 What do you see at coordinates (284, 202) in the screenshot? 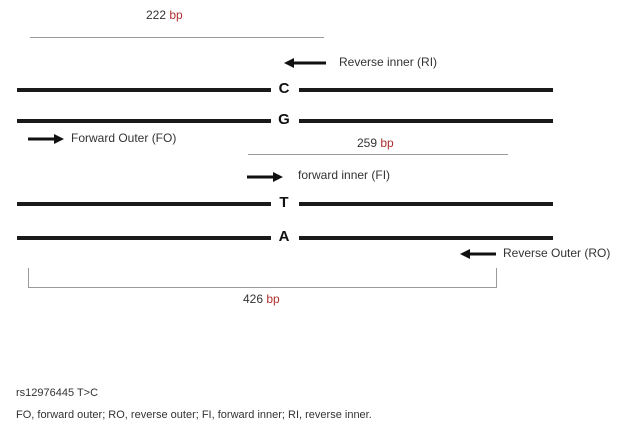
I see `allele-t: T` at bounding box center [284, 202].